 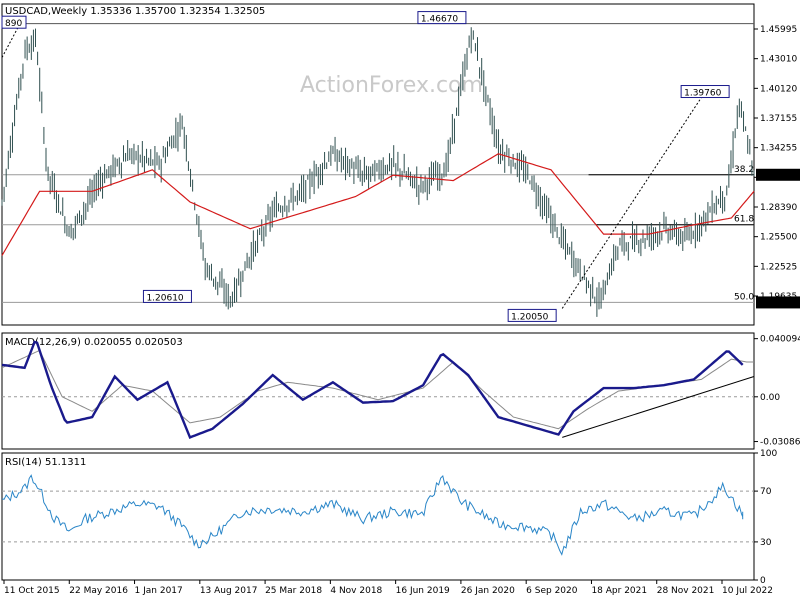 What do you see at coordinates (778, 208) in the screenshot?
I see `price-tick-label: 1.28390` at bounding box center [778, 208].